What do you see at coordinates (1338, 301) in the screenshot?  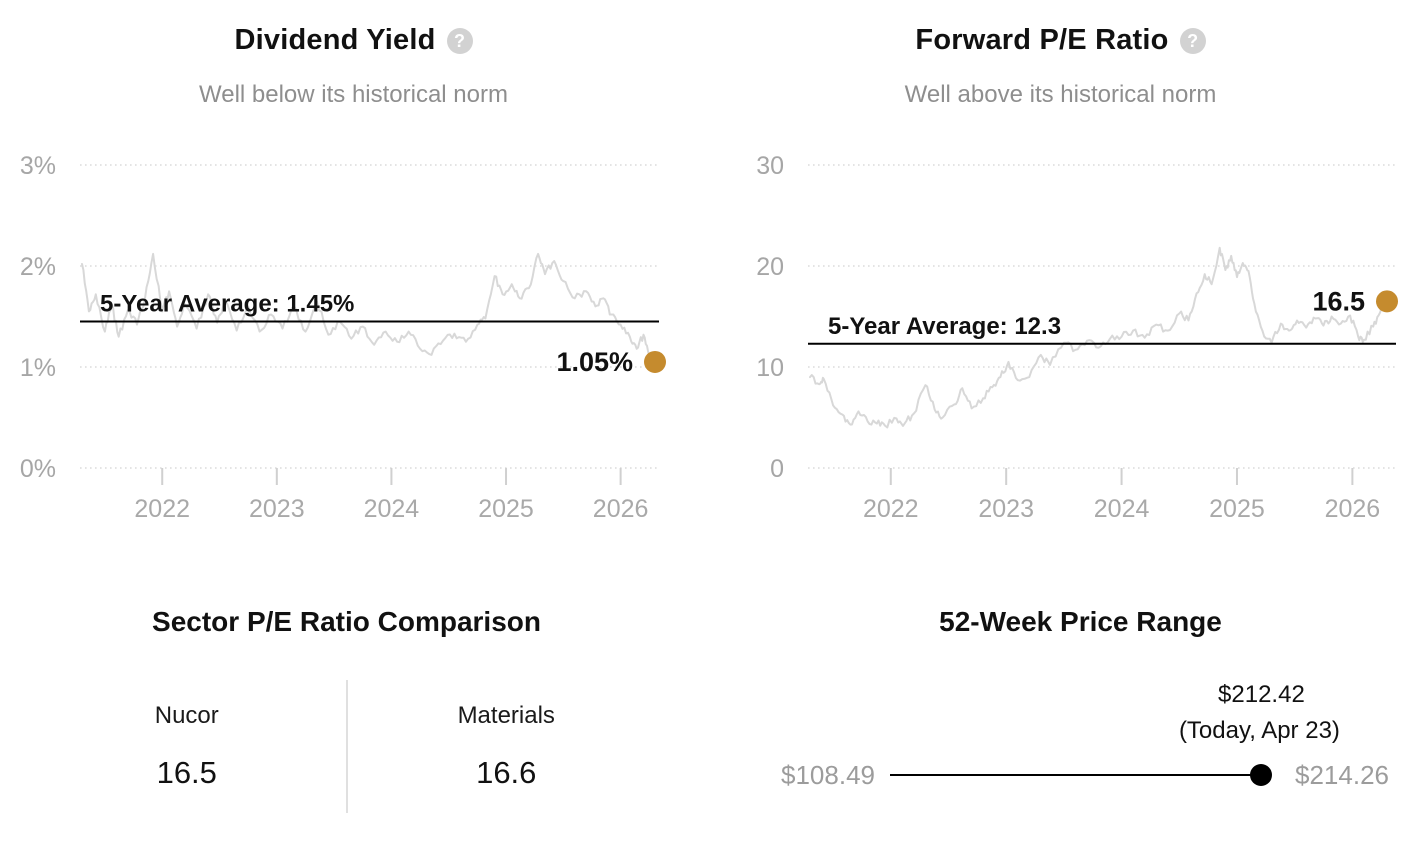 I see `current-value-label: 16.5` at bounding box center [1338, 301].